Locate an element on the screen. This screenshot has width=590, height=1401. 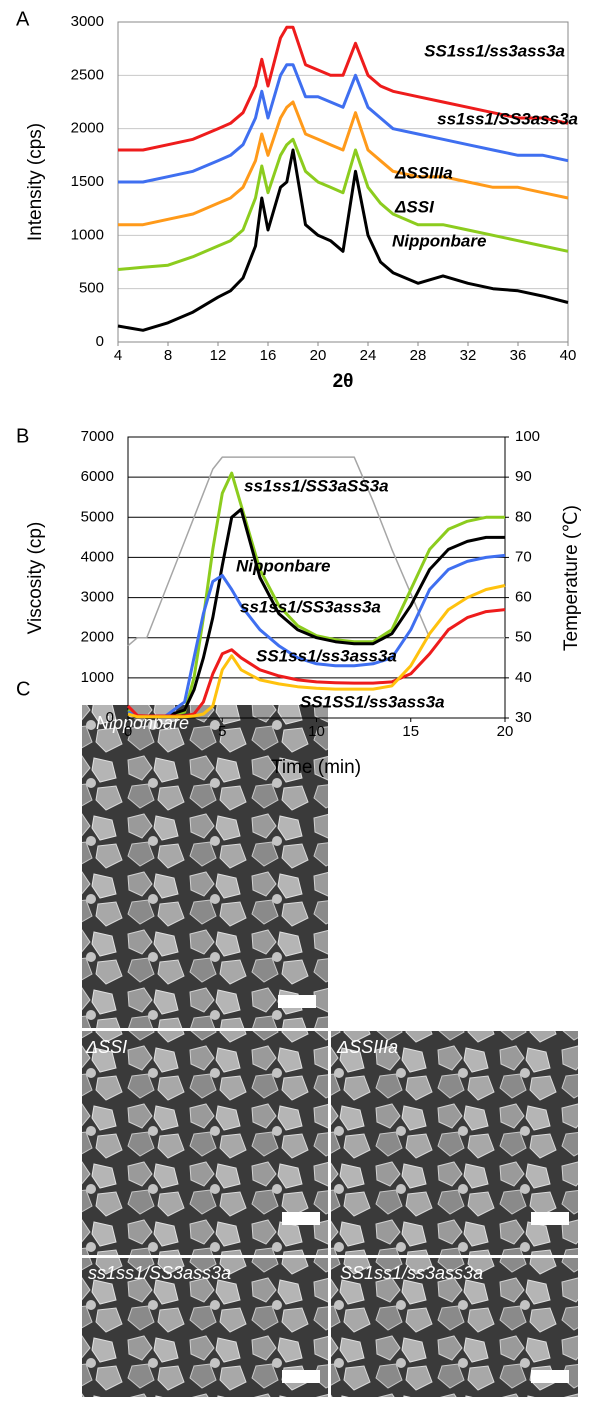
panel-label: A is located at coordinates (23, 19).